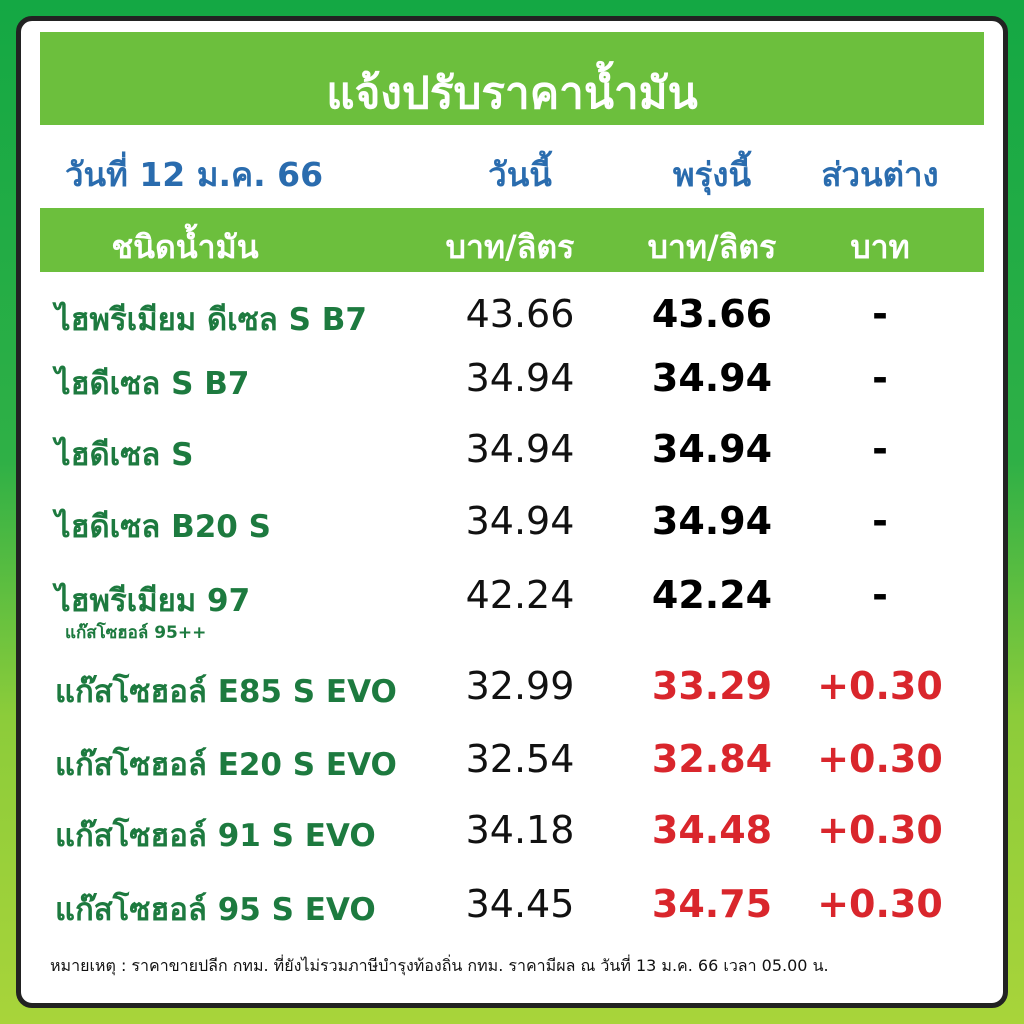 This screenshot has width=1024, height=1024. Describe the element at coordinates (520, 314) in the screenshot. I see `today-price: 43.66` at that location.